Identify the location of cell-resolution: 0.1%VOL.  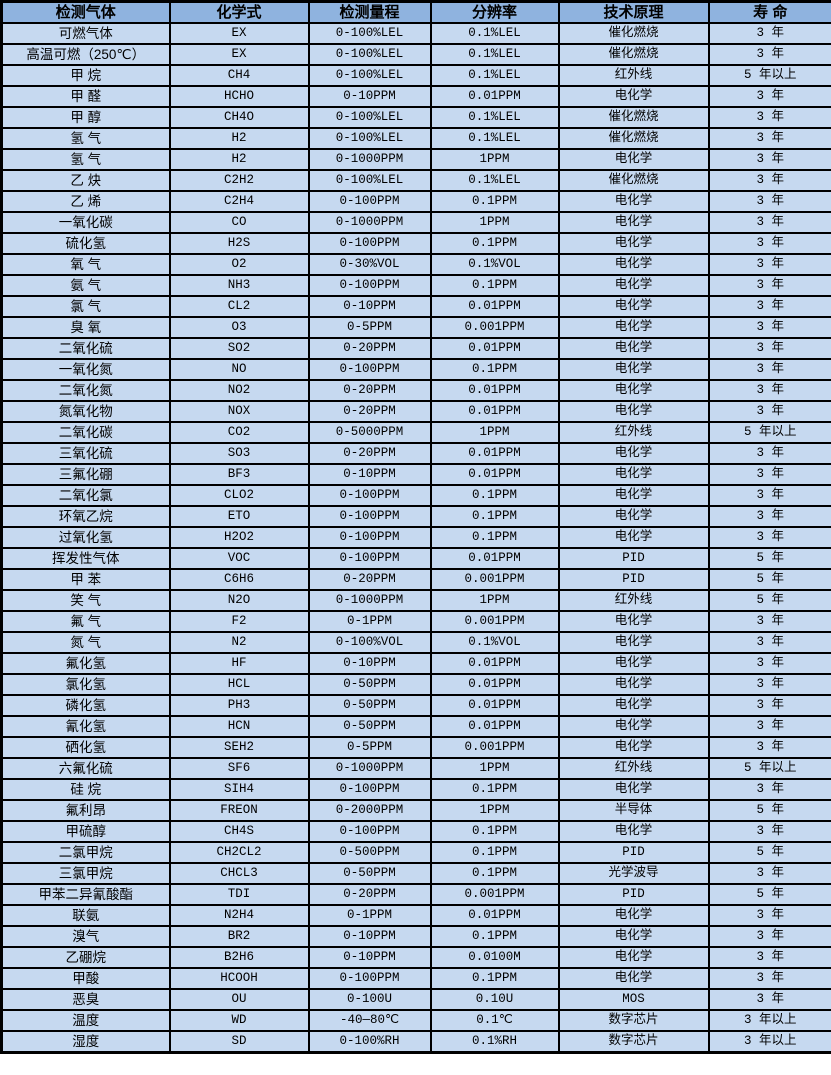
(494, 642).